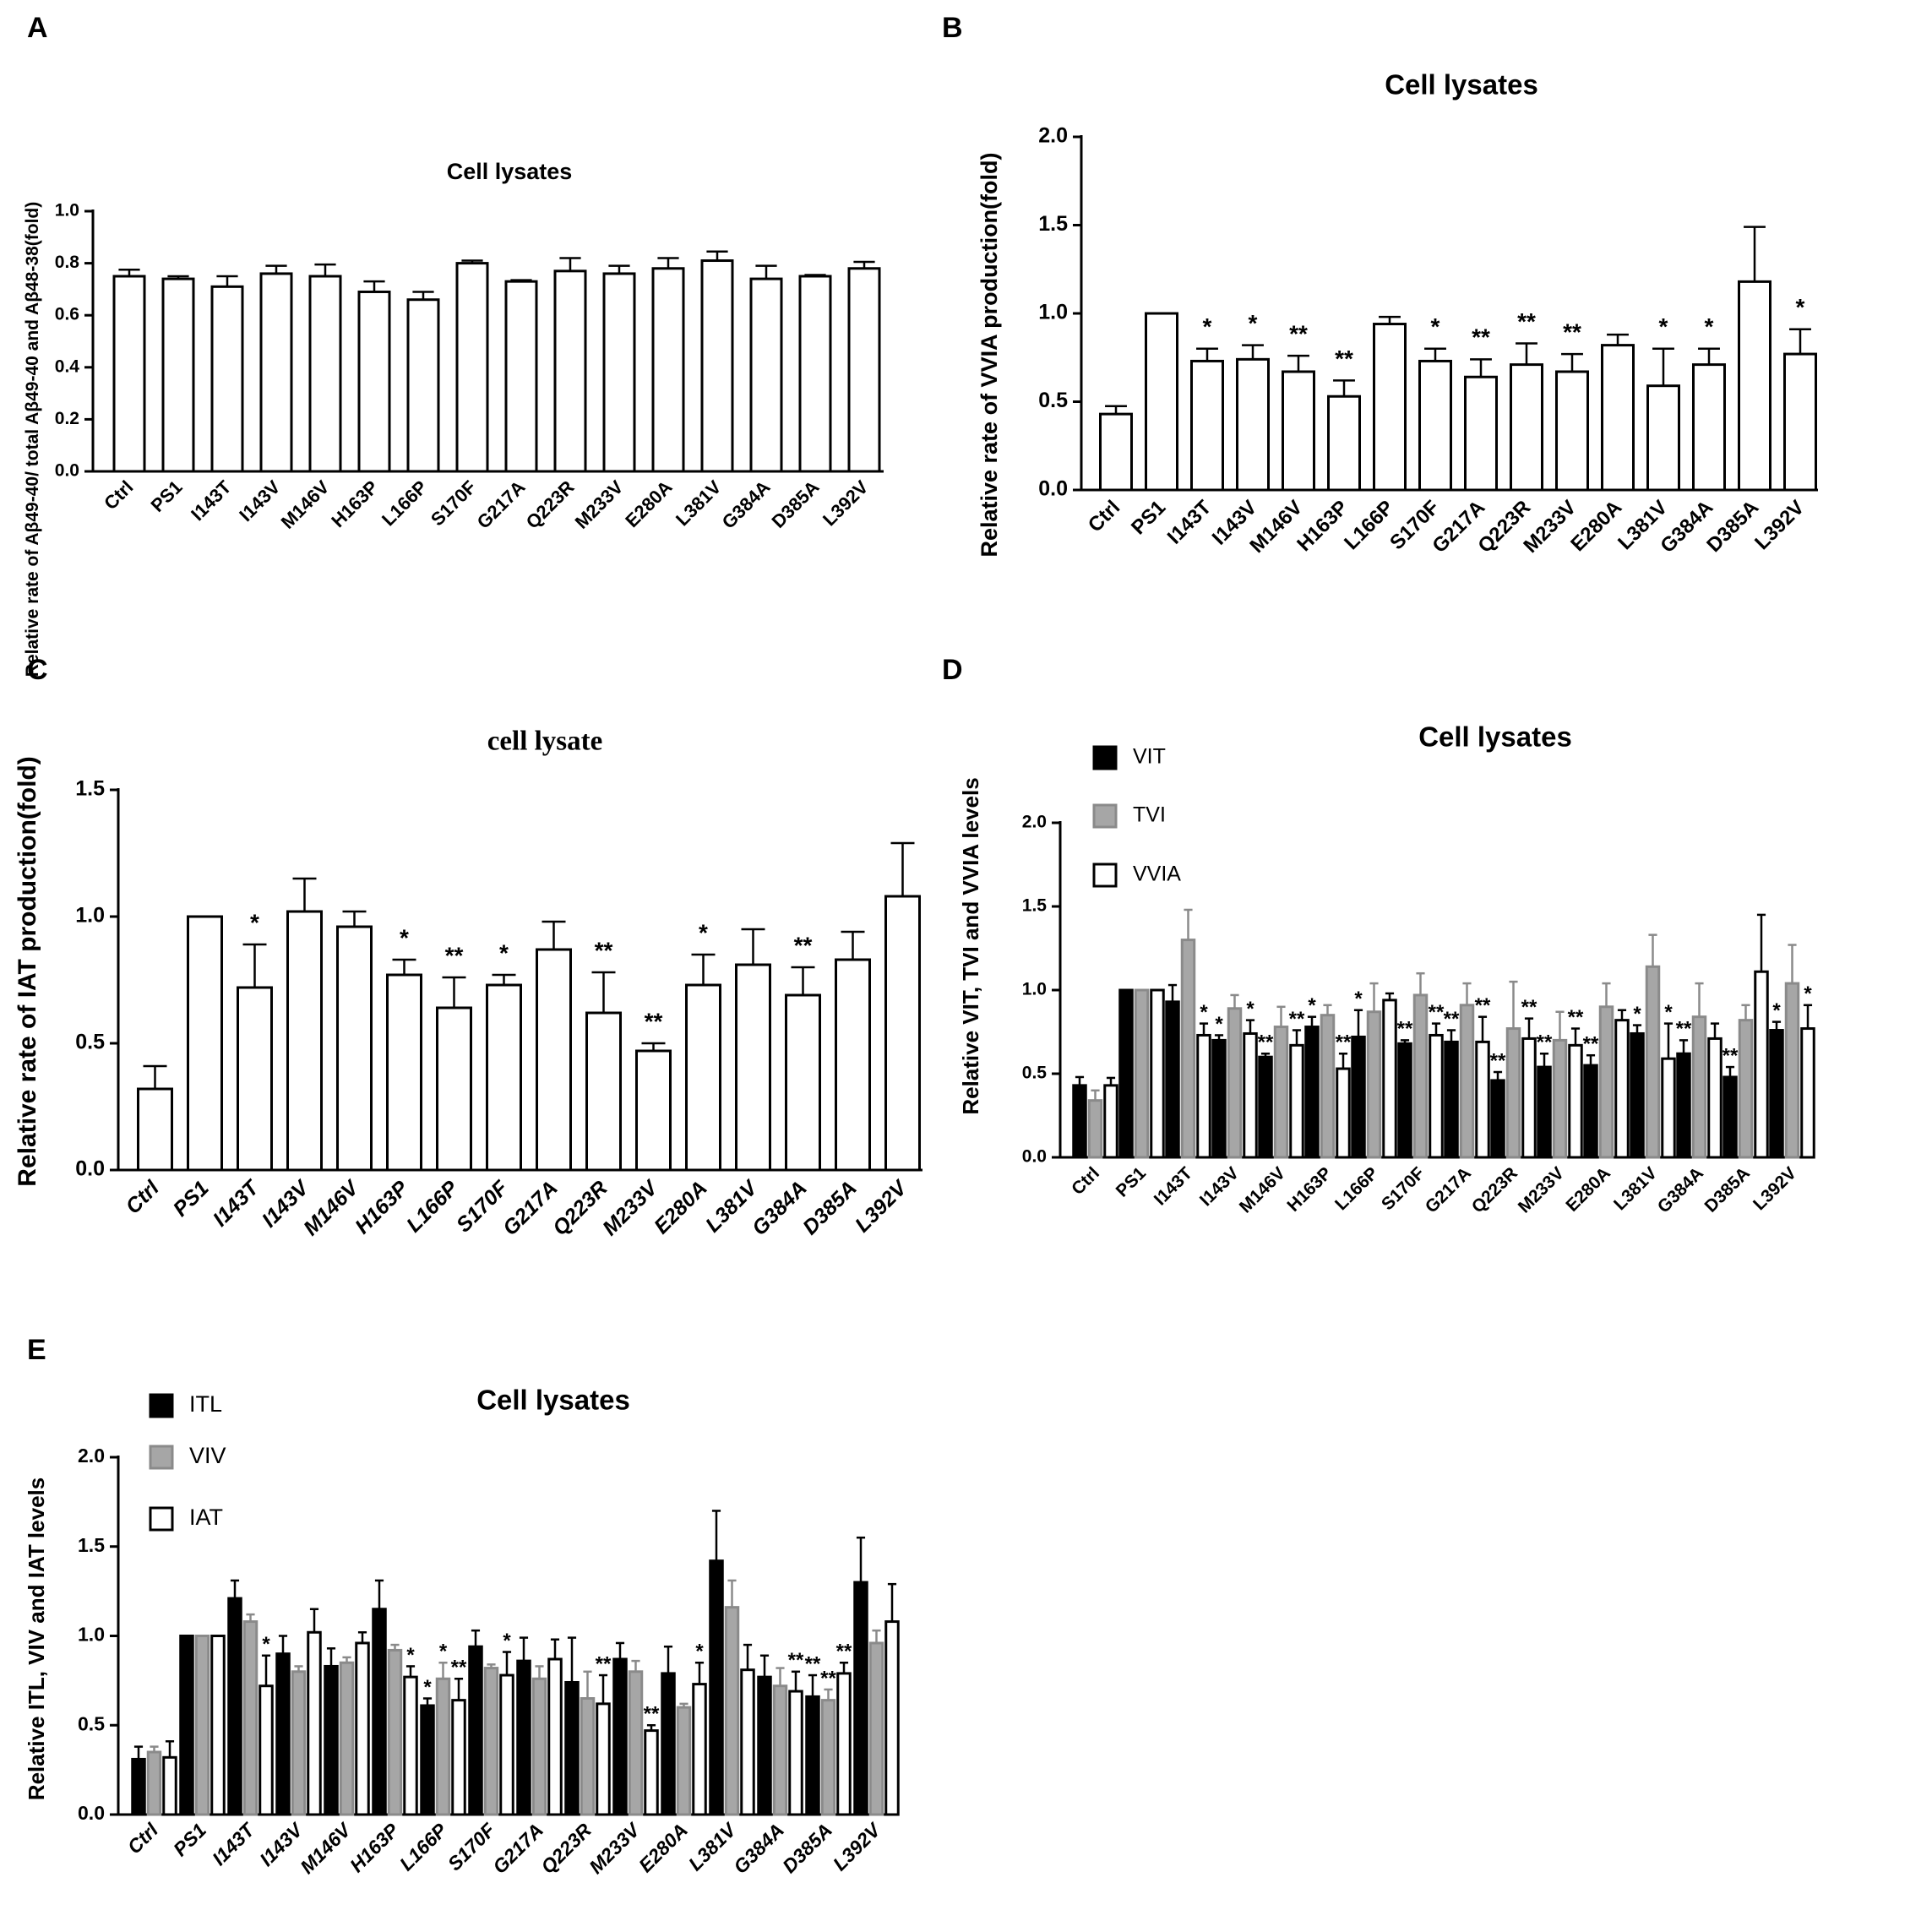 The height and width of the screenshot is (1921, 1932). What do you see at coordinates (716, 1687) in the screenshot?
I see `bar-itl-l381v` at bounding box center [716, 1687].